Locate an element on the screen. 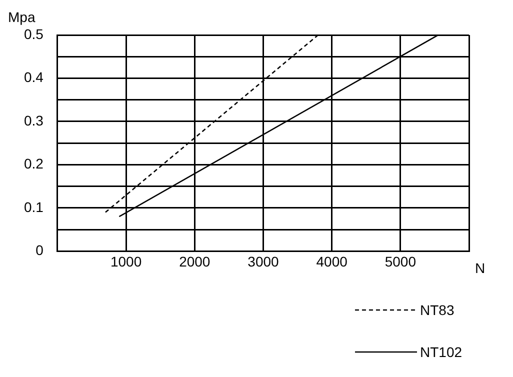 Image resolution: width=513 pixels, height=377 pixels. legend-label: NT83 is located at coordinates (437, 310).